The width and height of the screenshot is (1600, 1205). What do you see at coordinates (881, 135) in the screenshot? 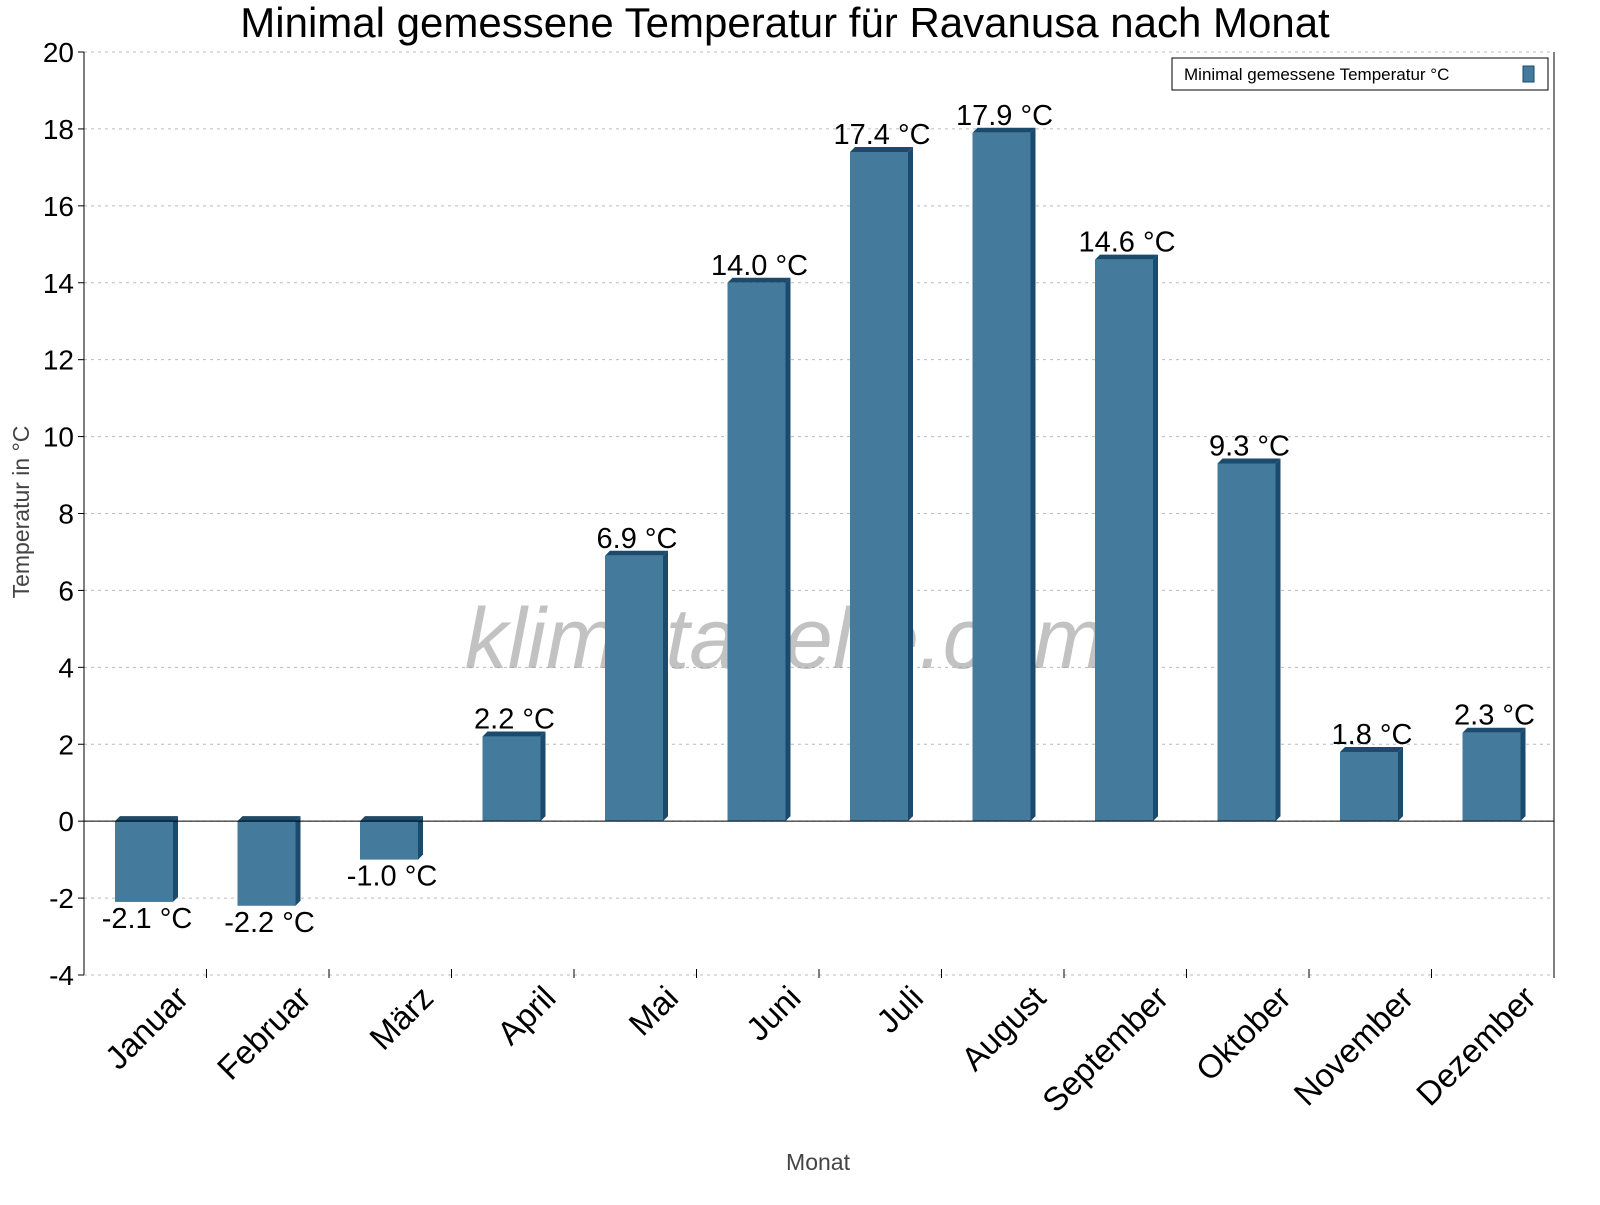
I see `data-label: 17.4 °C` at bounding box center [881, 135].